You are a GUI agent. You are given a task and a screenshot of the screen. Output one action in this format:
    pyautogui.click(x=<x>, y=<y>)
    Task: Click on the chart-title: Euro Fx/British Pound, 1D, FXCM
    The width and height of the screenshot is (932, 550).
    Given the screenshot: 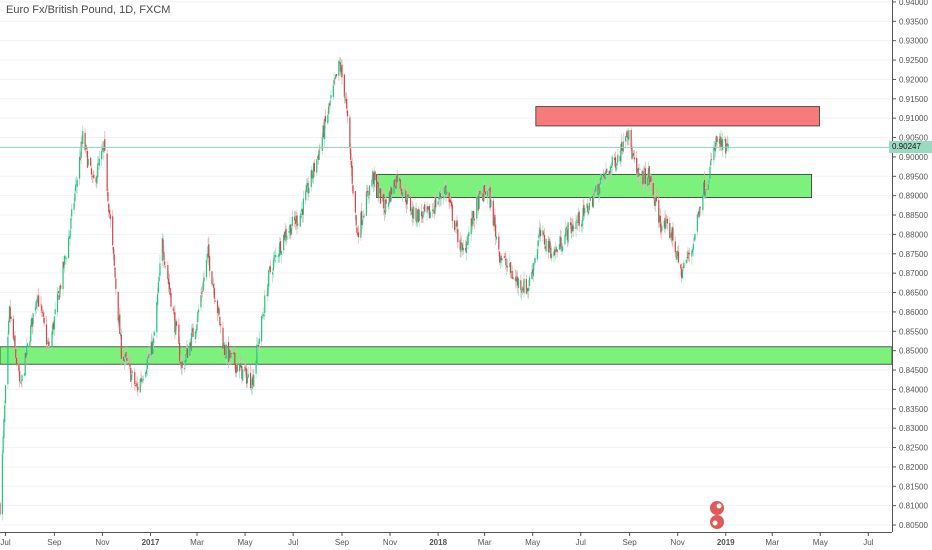 What is the action you would take?
    pyautogui.click(x=88, y=10)
    